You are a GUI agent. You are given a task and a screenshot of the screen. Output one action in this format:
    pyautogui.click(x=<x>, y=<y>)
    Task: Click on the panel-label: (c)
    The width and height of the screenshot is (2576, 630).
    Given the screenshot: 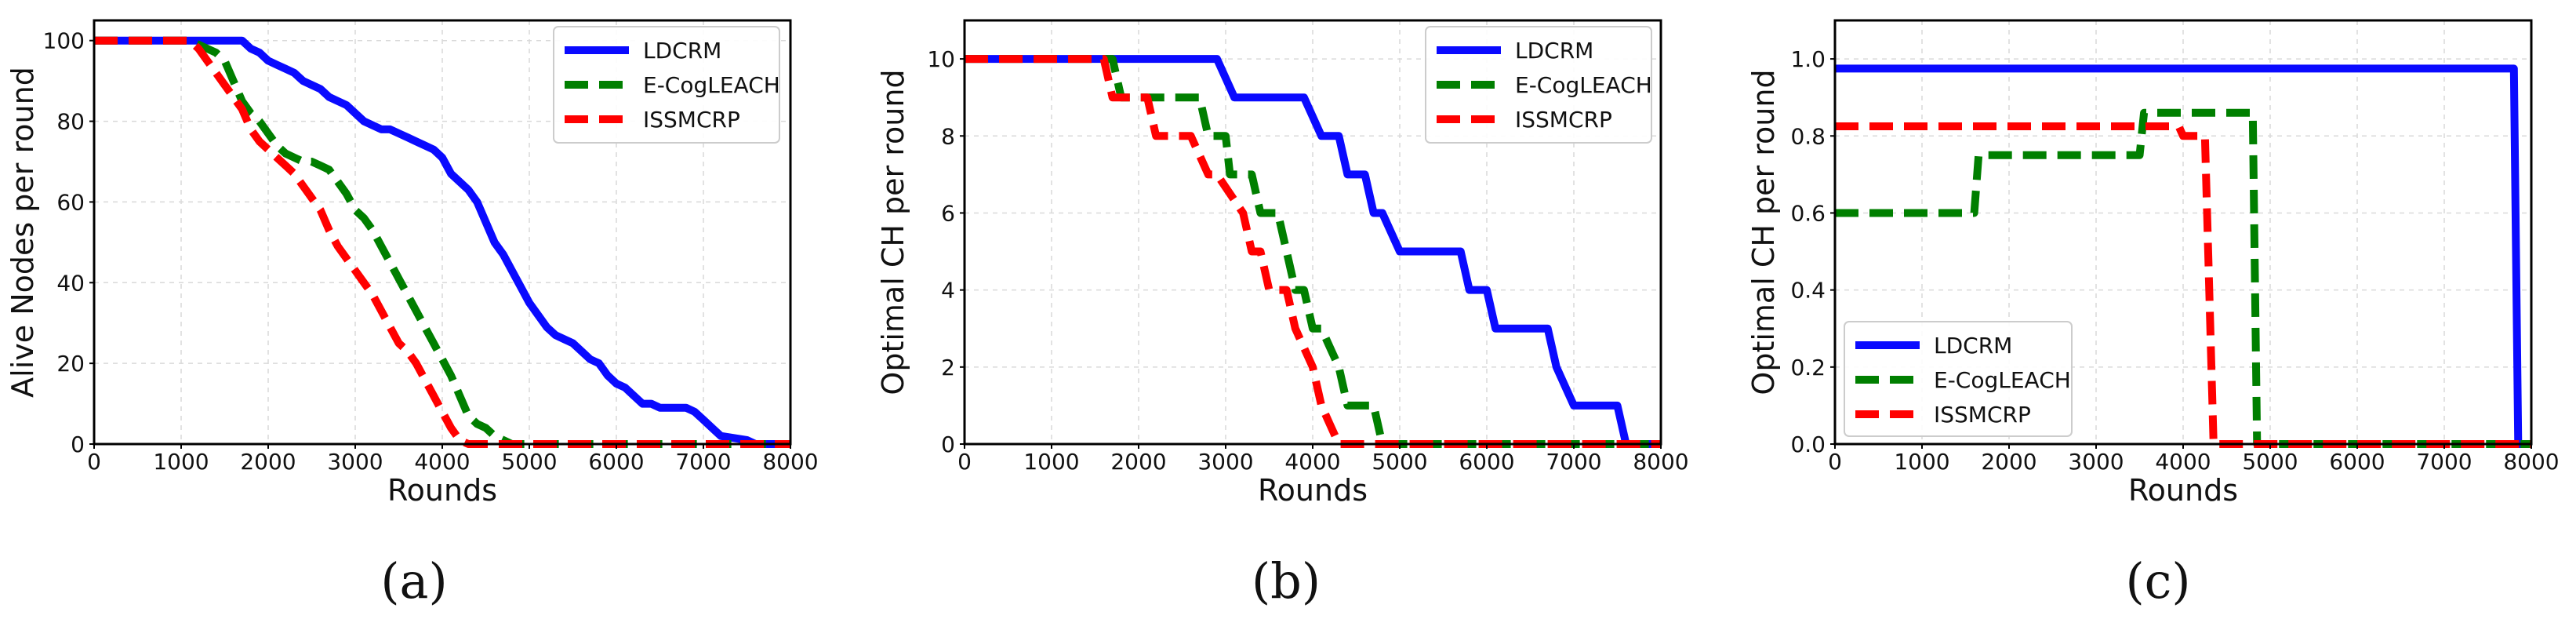 What is the action you would take?
    pyautogui.click(x=2157, y=581)
    